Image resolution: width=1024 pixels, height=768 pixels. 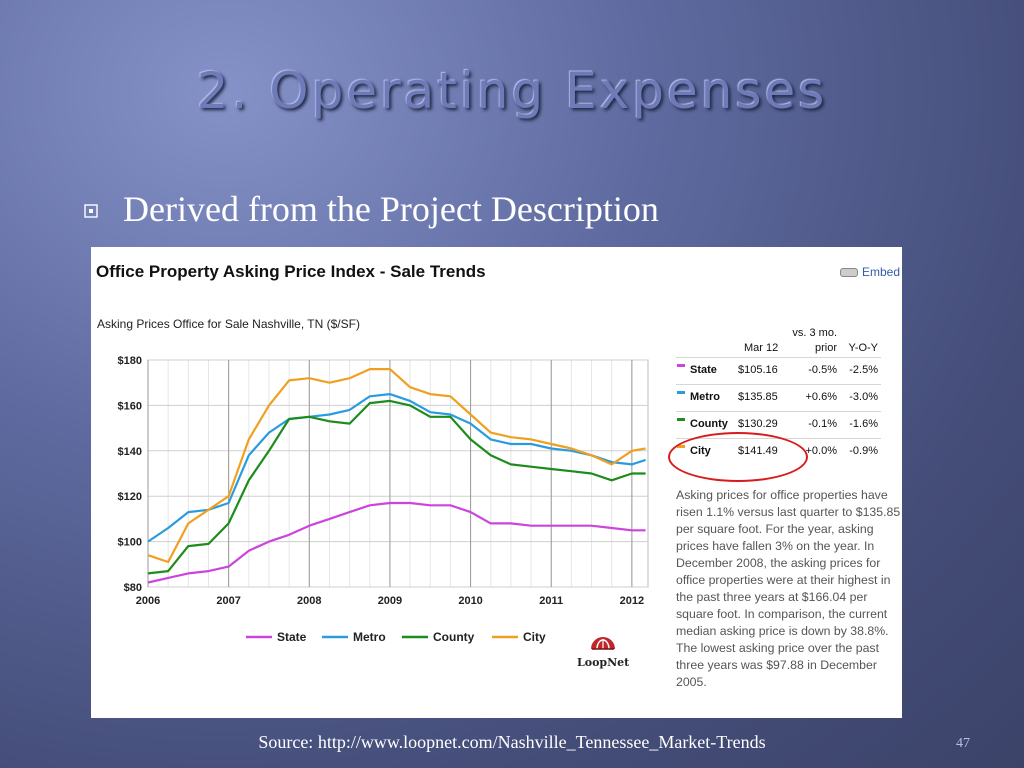 I want to click on x-tick-label: 2006, so click(x=148, y=601).